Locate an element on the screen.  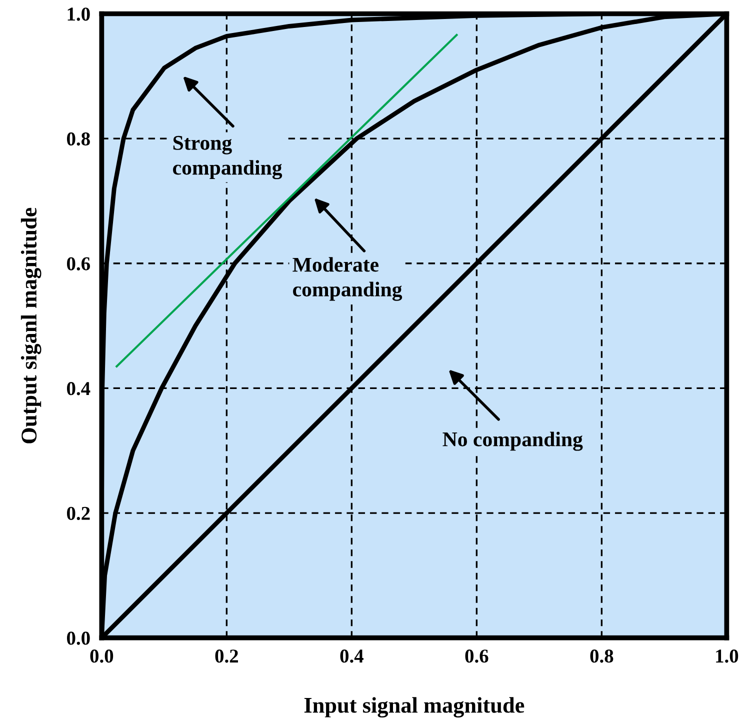
y-tick-label: 0.4 is located at coordinates (78, 389).